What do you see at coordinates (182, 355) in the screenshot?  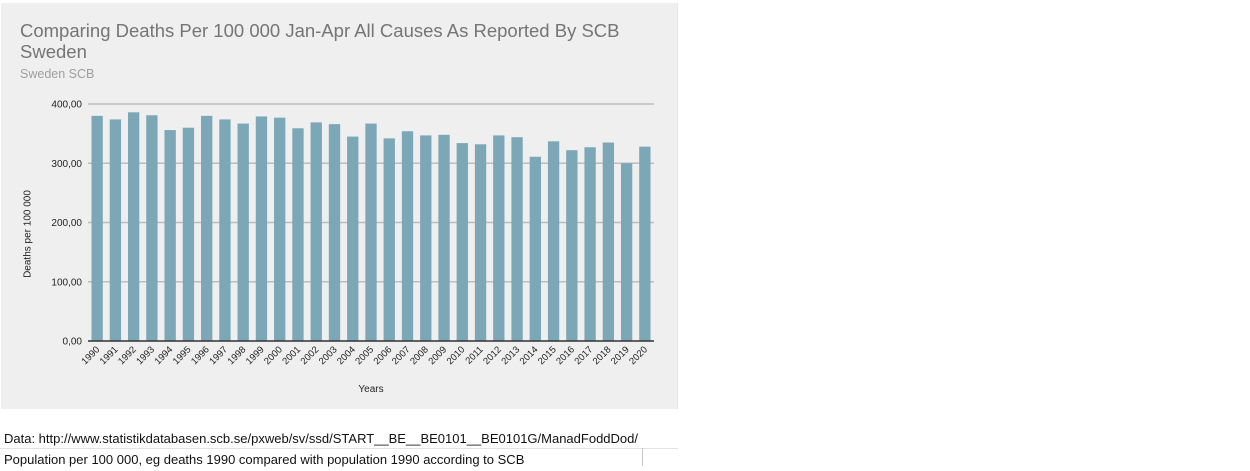 I see `x-tick-label: 1995` at bounding box center [182, 355].